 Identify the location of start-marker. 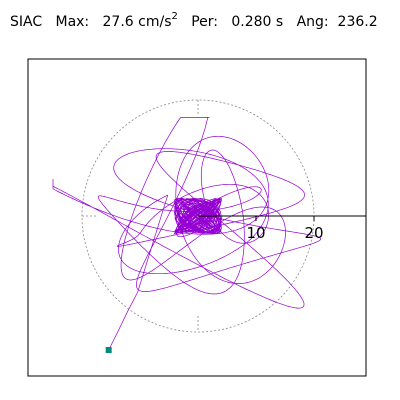
(108, 349).